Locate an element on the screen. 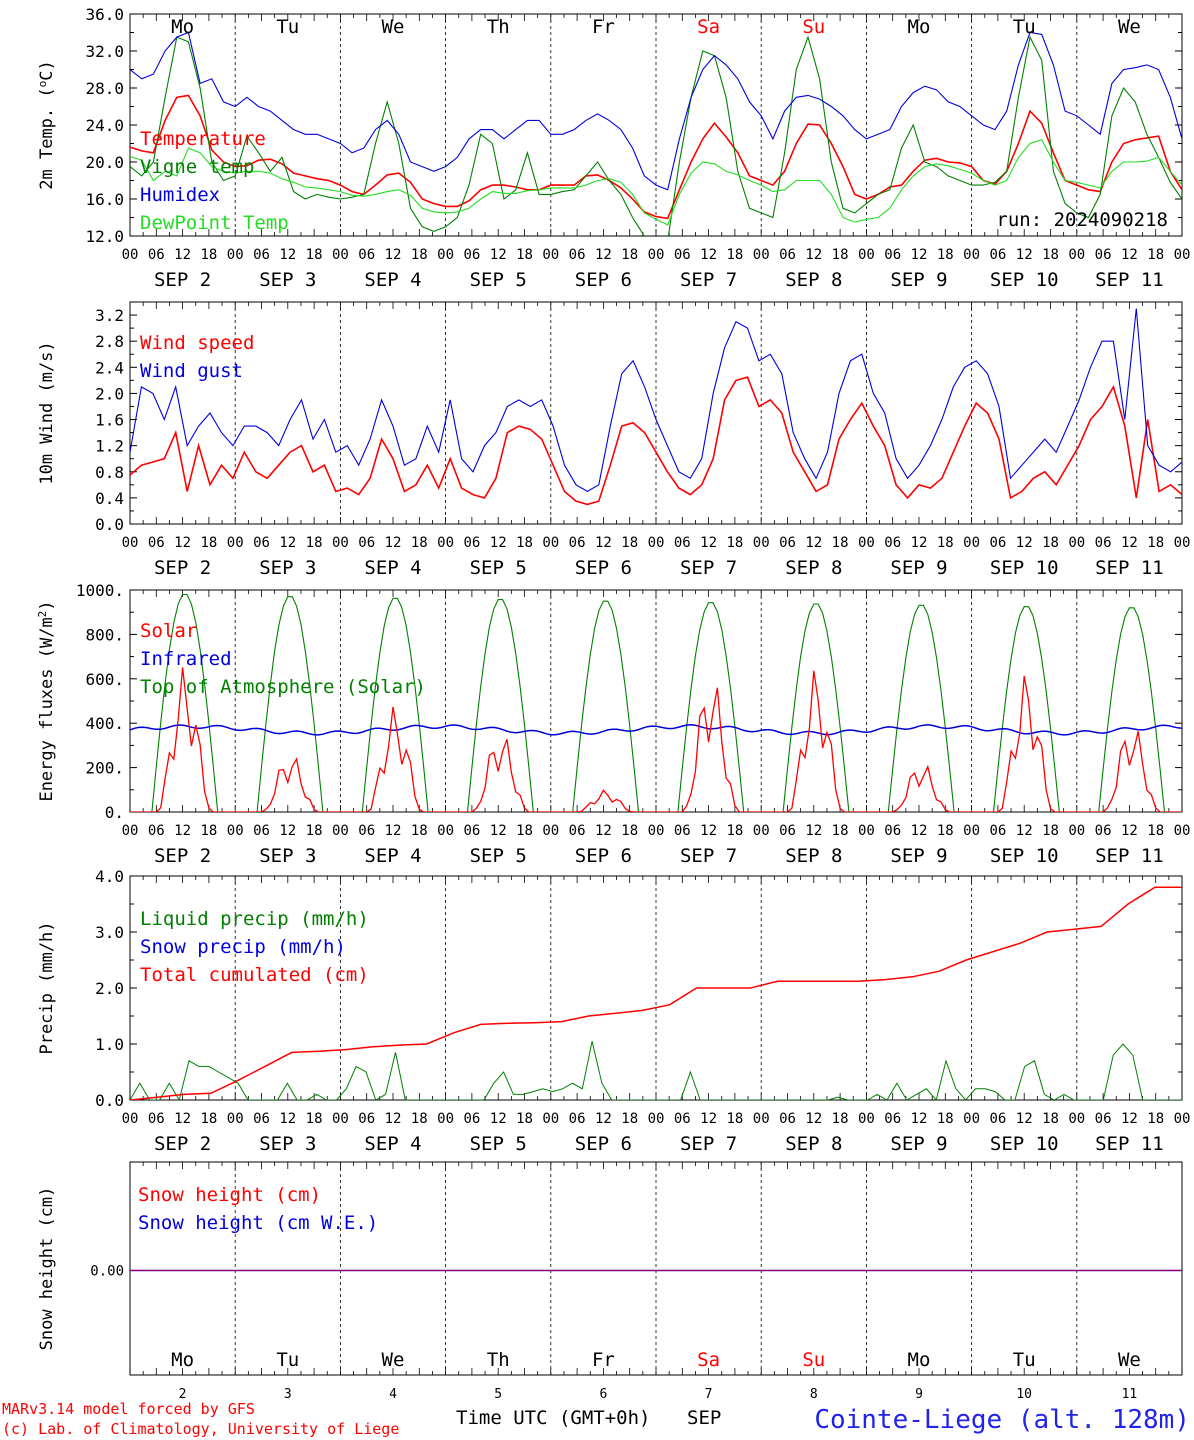 This screenshot has width=1194, height=1440. y-tick-label: 800. is located at coordinates (104, 634).